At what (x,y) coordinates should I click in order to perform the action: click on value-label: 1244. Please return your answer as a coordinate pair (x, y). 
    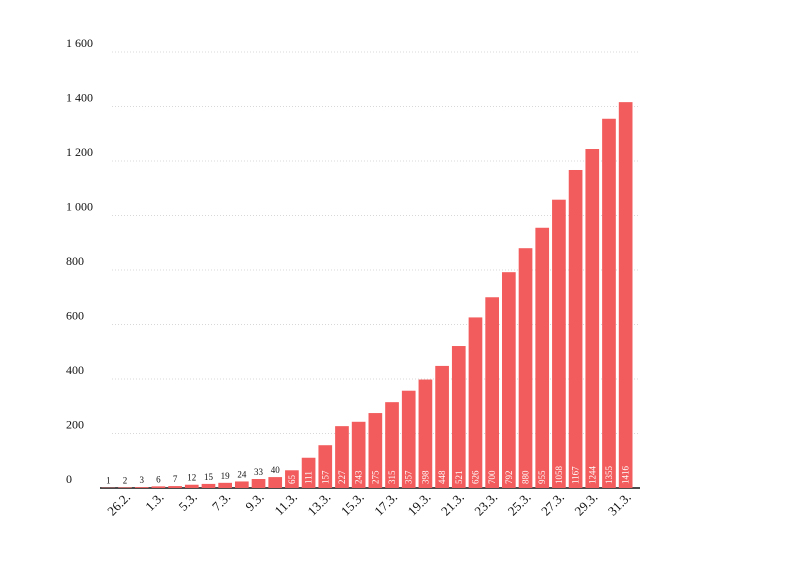
    Looking at the image, I should click on (592, 475).